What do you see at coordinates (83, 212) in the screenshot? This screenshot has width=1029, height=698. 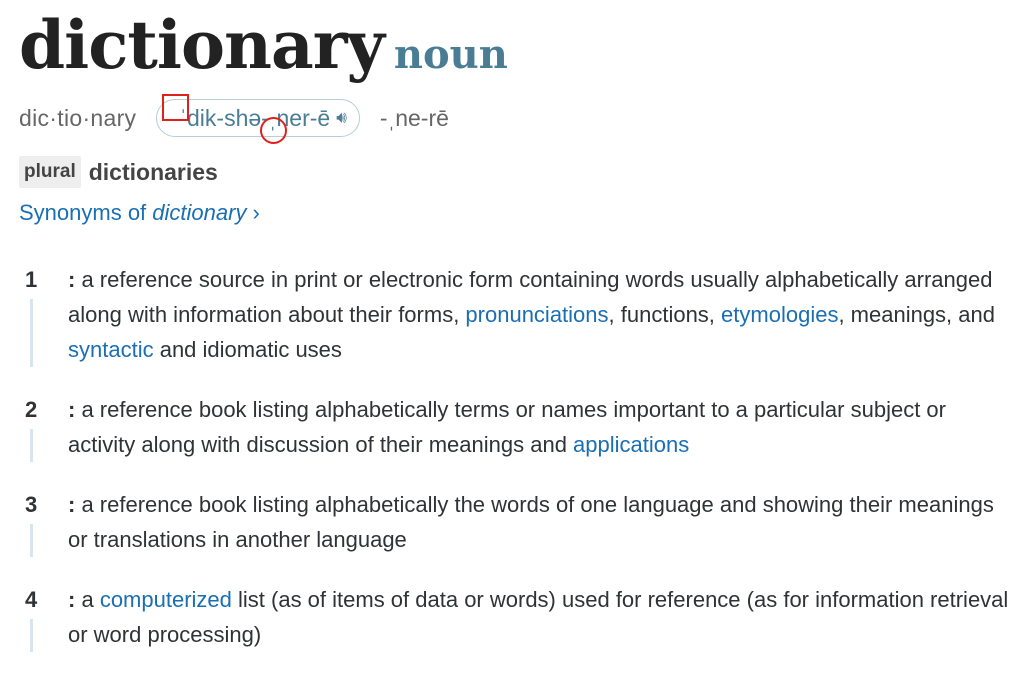 I see `synonyms-link-prefix: Synonyms of` at bounding box center [83, 212].